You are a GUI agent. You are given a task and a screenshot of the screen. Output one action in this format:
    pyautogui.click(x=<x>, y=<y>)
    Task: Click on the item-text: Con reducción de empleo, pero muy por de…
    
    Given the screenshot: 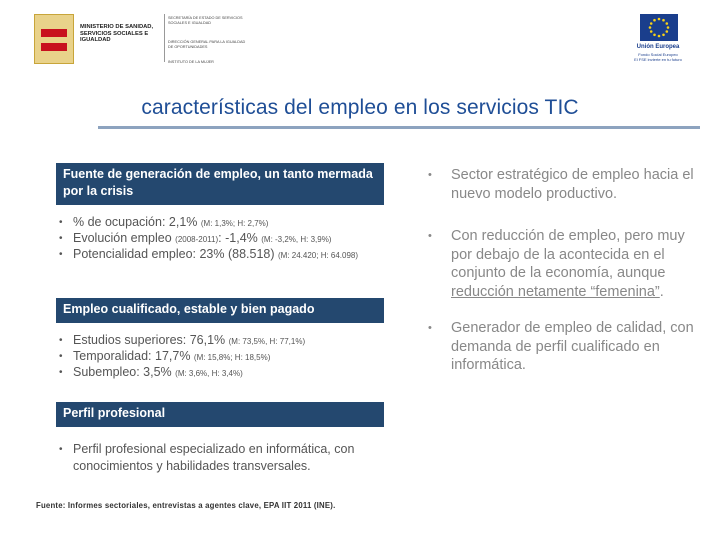 What is the action you would take?
    pyautogui.click(x=568, y=254)
    